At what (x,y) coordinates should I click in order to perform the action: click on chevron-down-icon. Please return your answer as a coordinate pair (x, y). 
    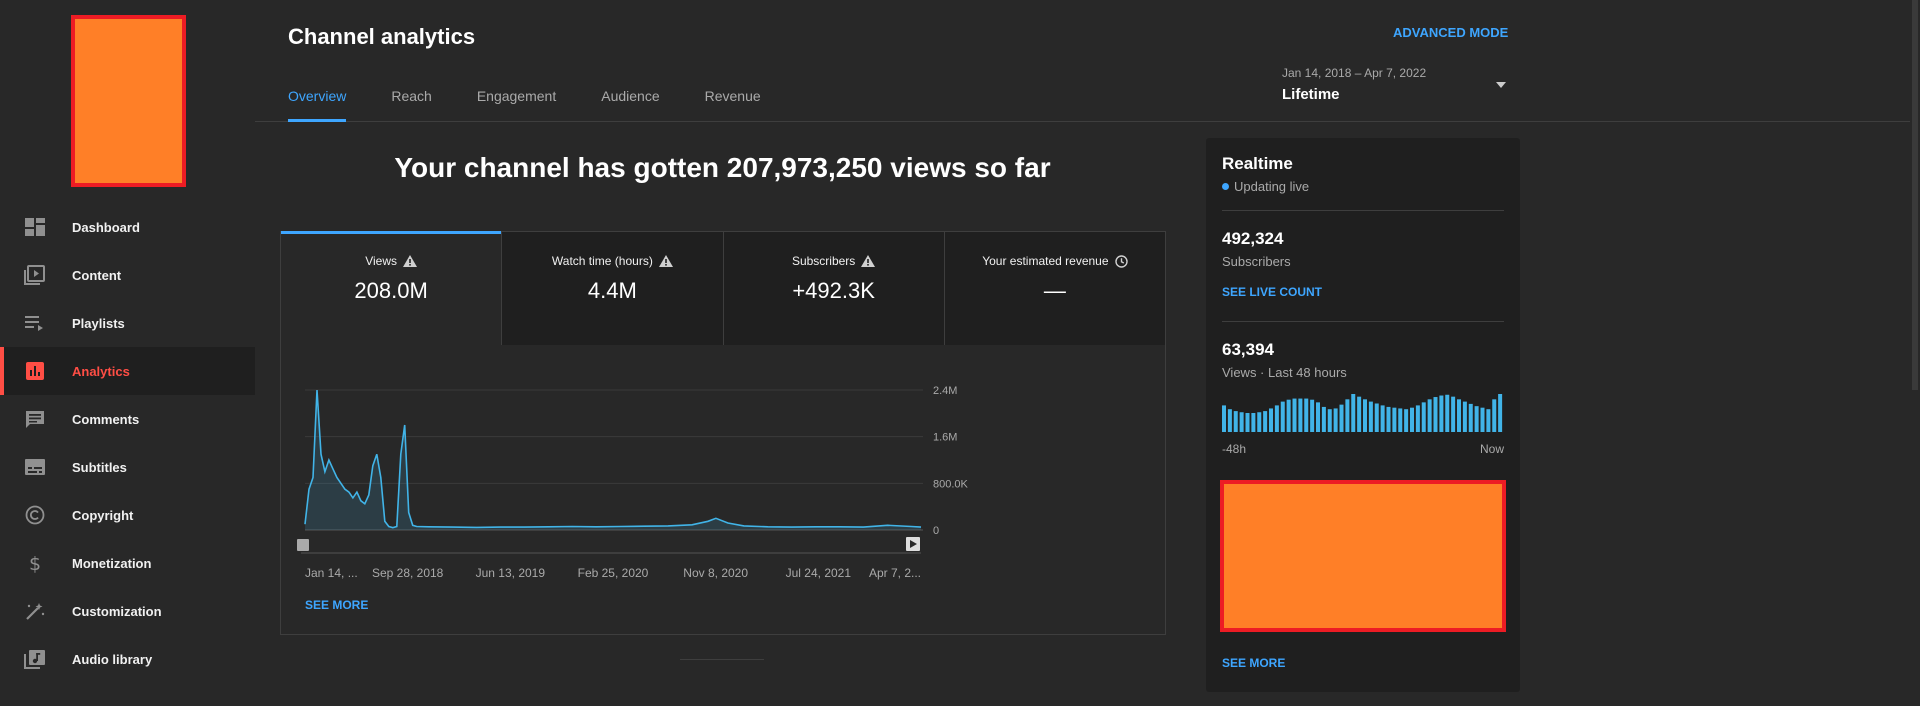
    Looking at the image, I should click on (1501, 85).